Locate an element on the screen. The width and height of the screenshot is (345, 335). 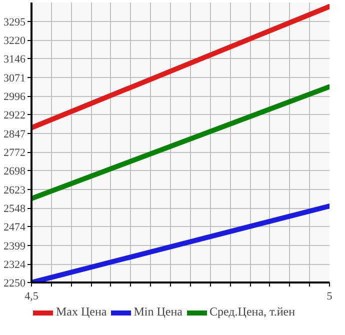
legend-label: Min Цена is located at coordinates (158, 312).